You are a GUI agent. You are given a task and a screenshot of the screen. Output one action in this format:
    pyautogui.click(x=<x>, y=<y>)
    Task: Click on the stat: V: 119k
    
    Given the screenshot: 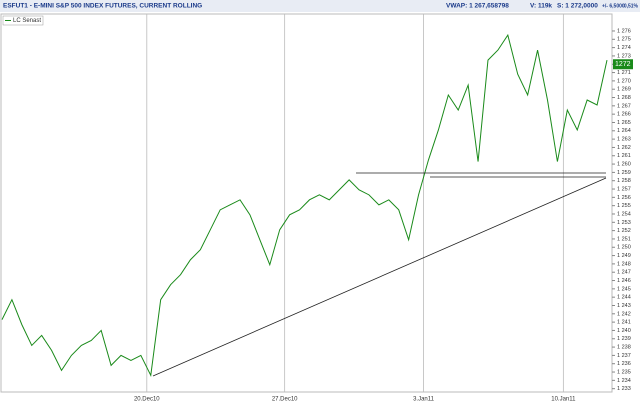 What is the action you would take?
    pyautogui.click(x=541, y=6)
    